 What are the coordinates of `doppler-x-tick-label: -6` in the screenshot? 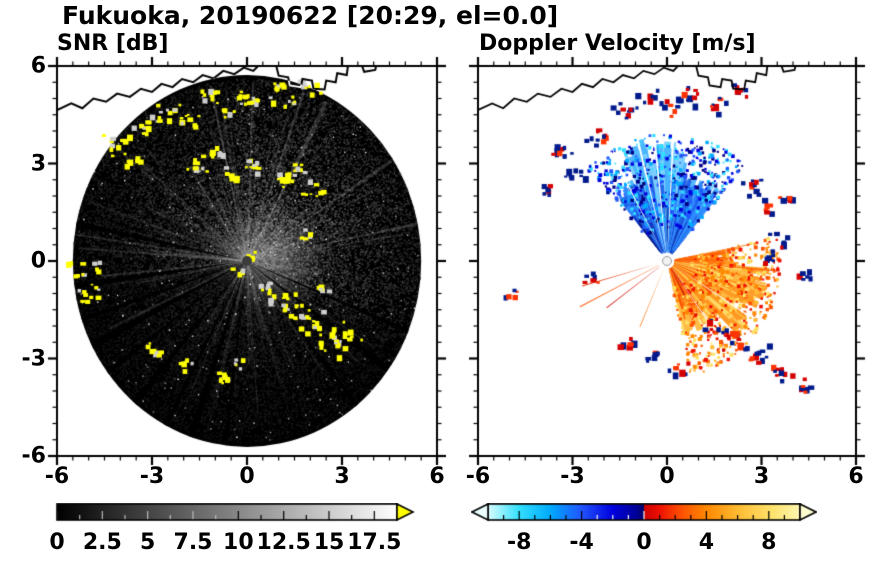 It's located at (478, 476).